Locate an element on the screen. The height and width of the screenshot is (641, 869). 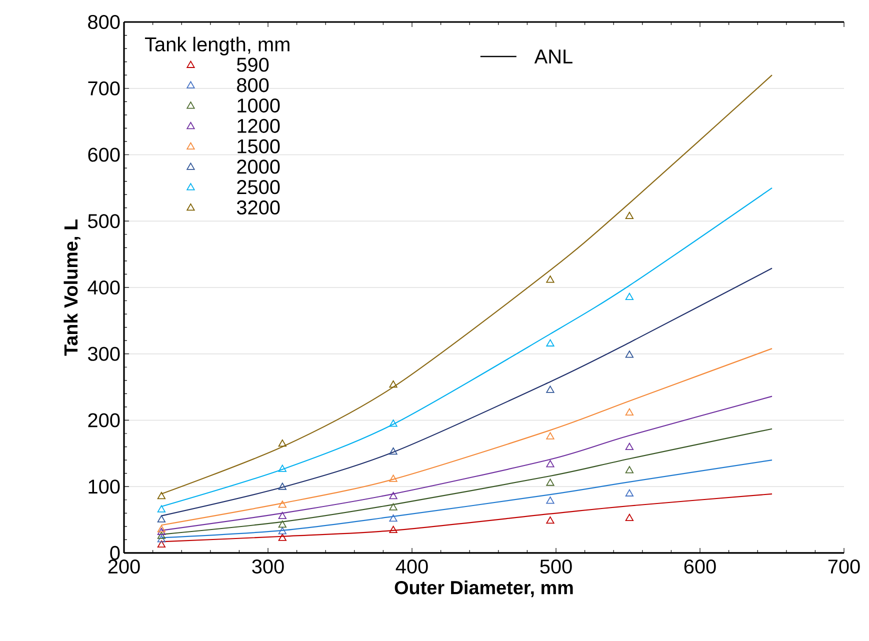
y-axis-title: Tank Volume, L is located at coordinates (72, 288).